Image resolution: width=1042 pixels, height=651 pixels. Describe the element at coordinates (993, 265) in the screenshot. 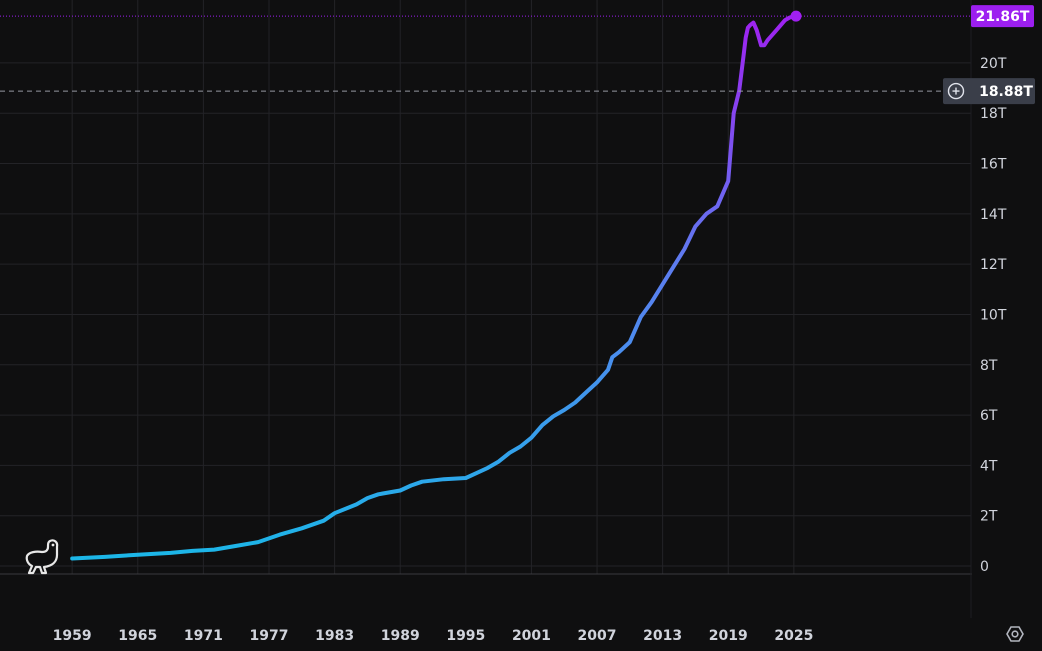

I see `y-tick-label: 12T` at that location.